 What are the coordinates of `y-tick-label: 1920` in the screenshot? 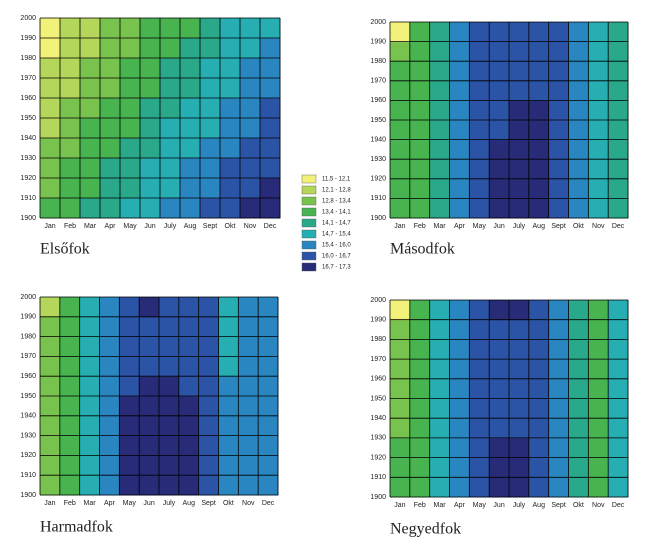 It's located at (28, 178).